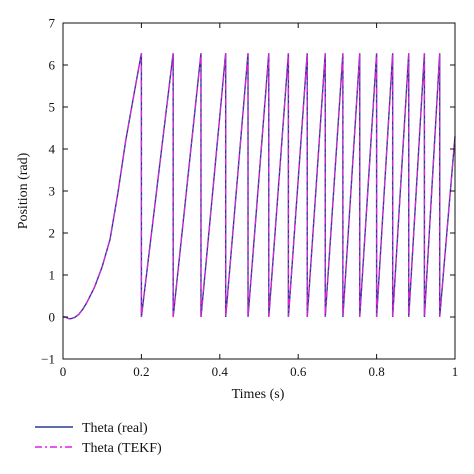  I want to click on y-tick-label: −1, so click(48, 359).